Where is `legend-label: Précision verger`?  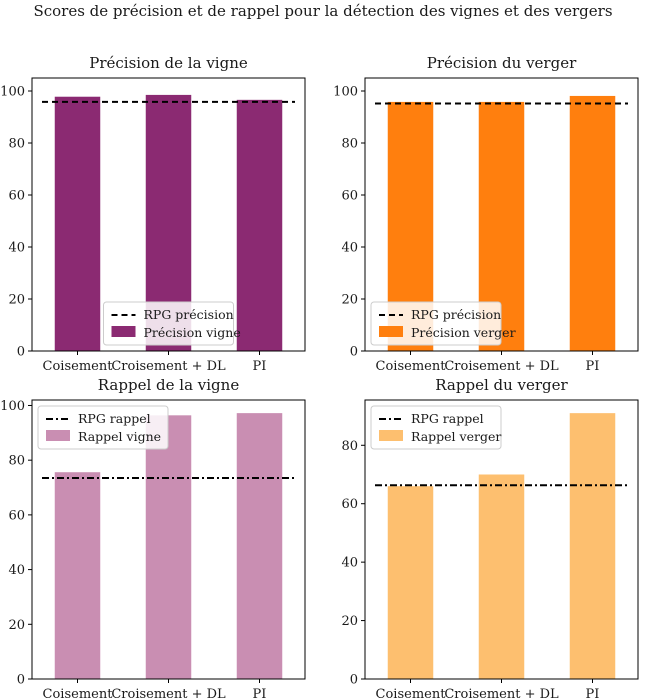 legend-label: Précision verger is located at coordinates (463, 332).